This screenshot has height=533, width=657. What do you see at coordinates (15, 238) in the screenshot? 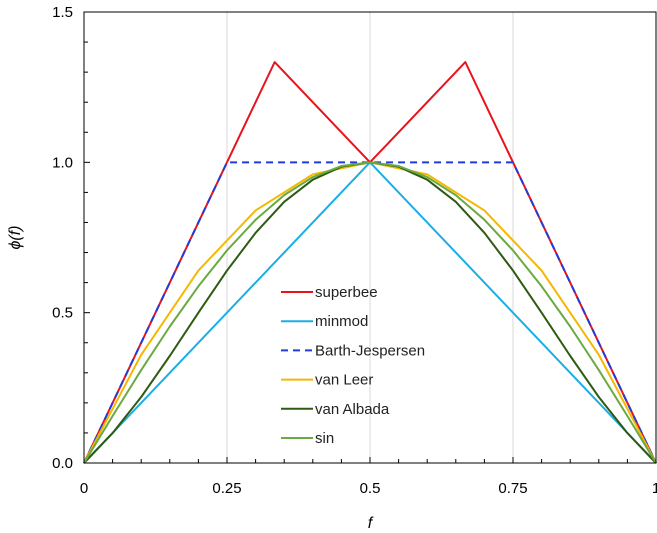
I see `y-axis-title: ϕ(f)` at bounding box center [15, 238].